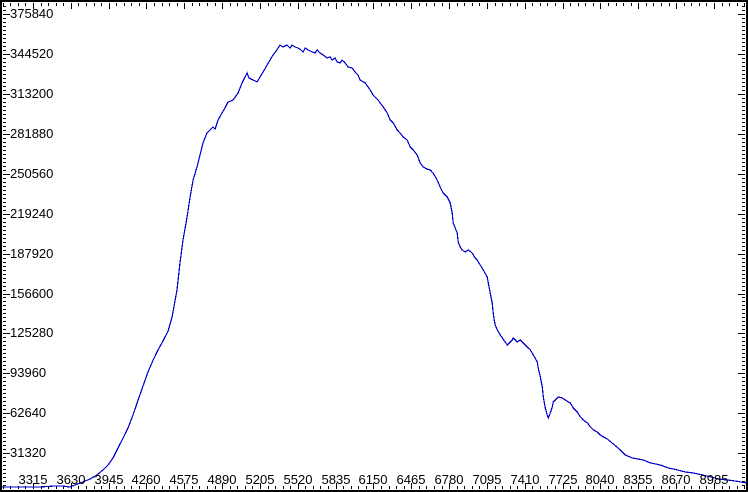 This screenshot has width=748, height=492. I want to click on y-tick-label: 250560, so click(32, 173).